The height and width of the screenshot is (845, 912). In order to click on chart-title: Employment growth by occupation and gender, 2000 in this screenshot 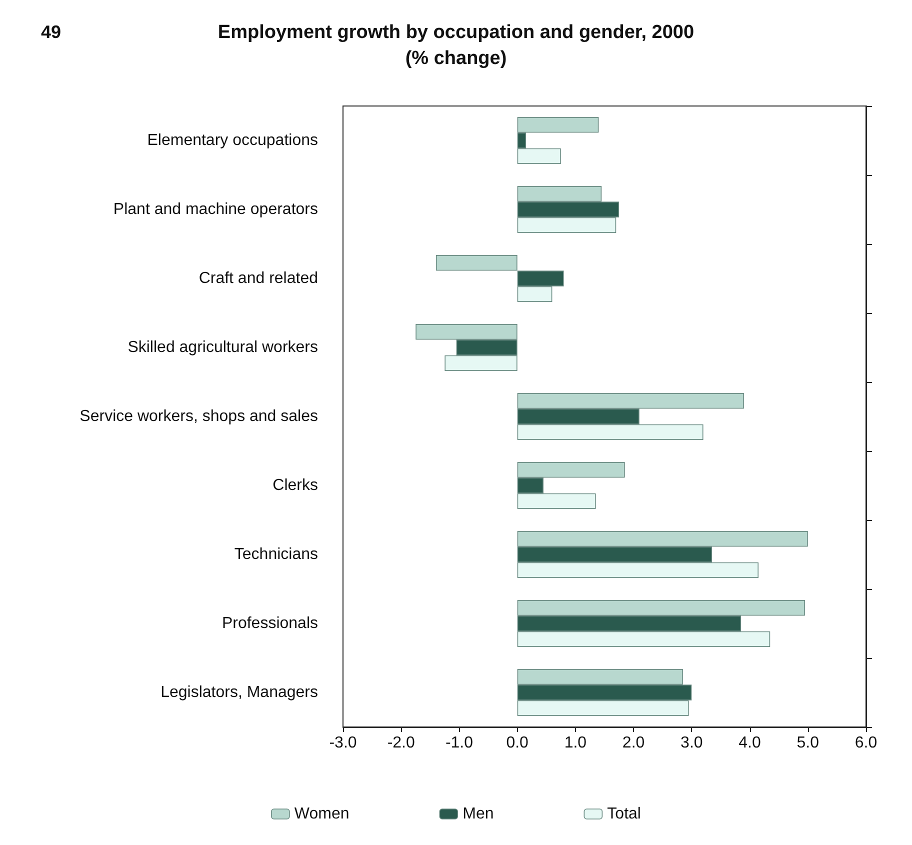, I will do `click(456, 32)`.